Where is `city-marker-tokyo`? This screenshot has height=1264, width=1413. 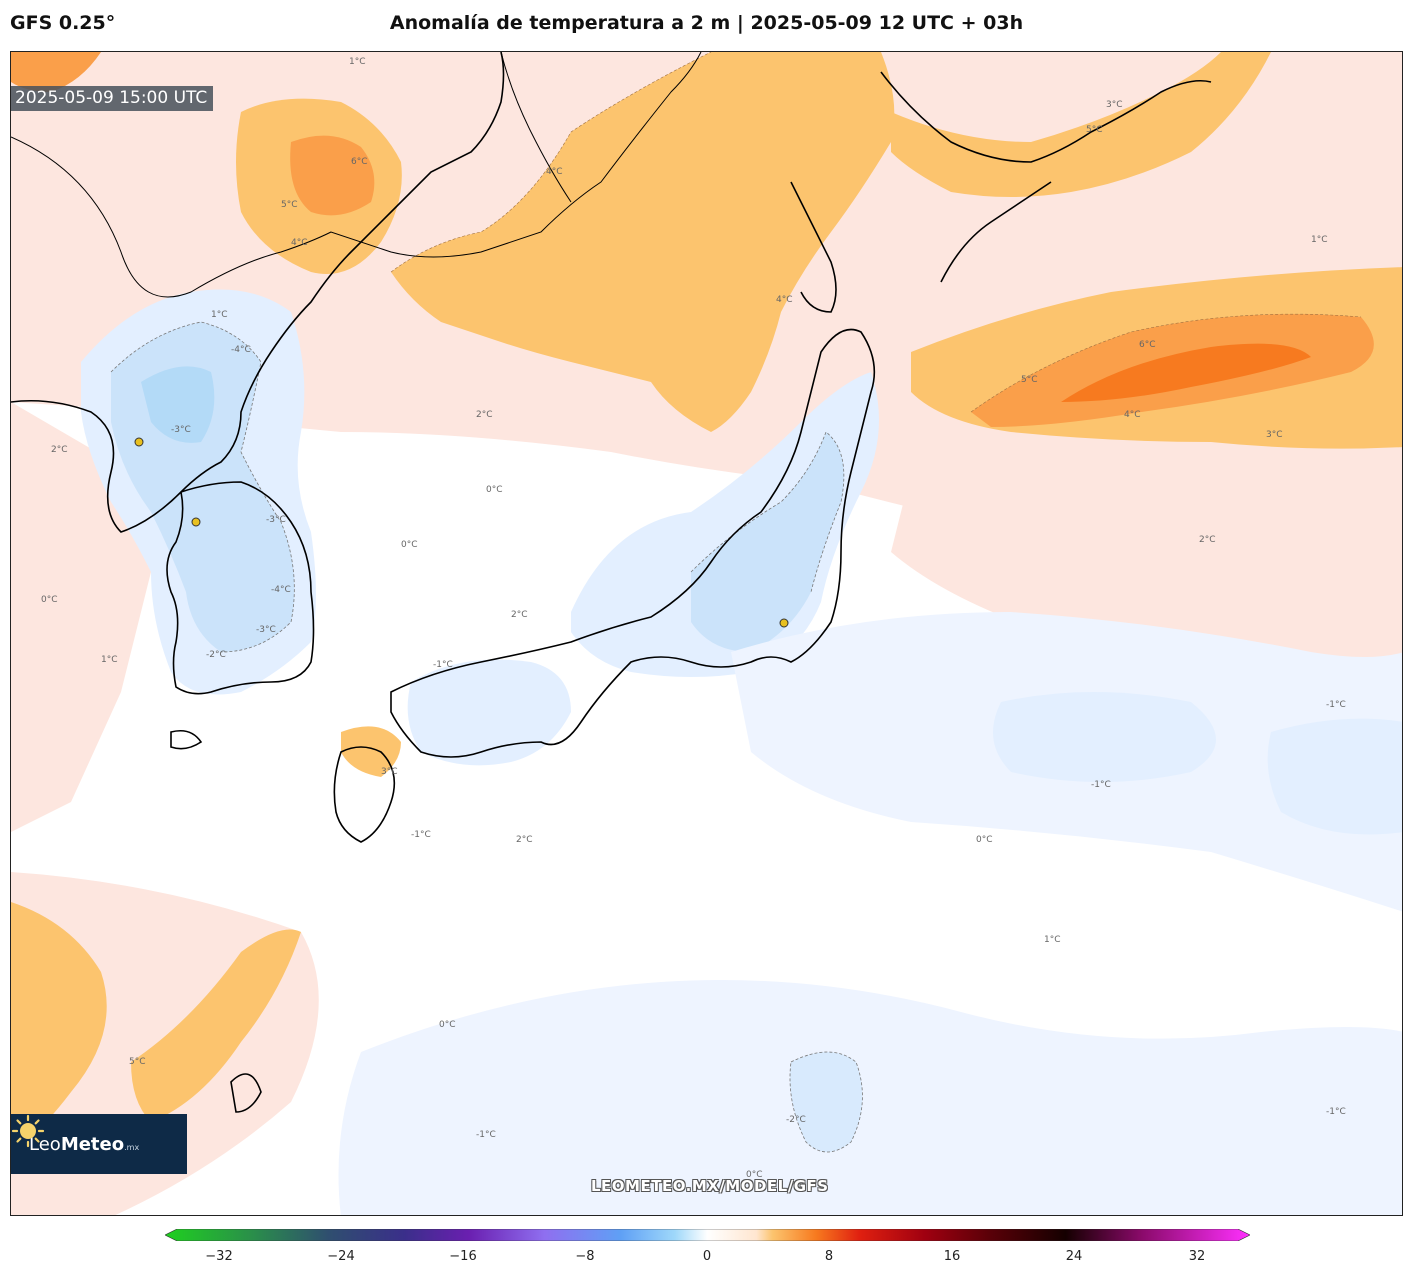 city-marker-tokyo is located at coordinates (784, 623).